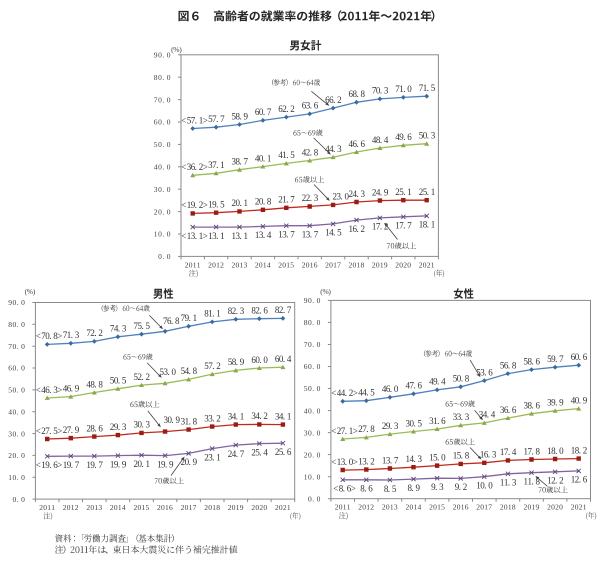 Image resolution: width=602 pixels, height=567 pixels. What do you see at coordinates (194, 205) in the screenshot?
I see `svg-text: <19.2>` at bounding box center [194, 205].